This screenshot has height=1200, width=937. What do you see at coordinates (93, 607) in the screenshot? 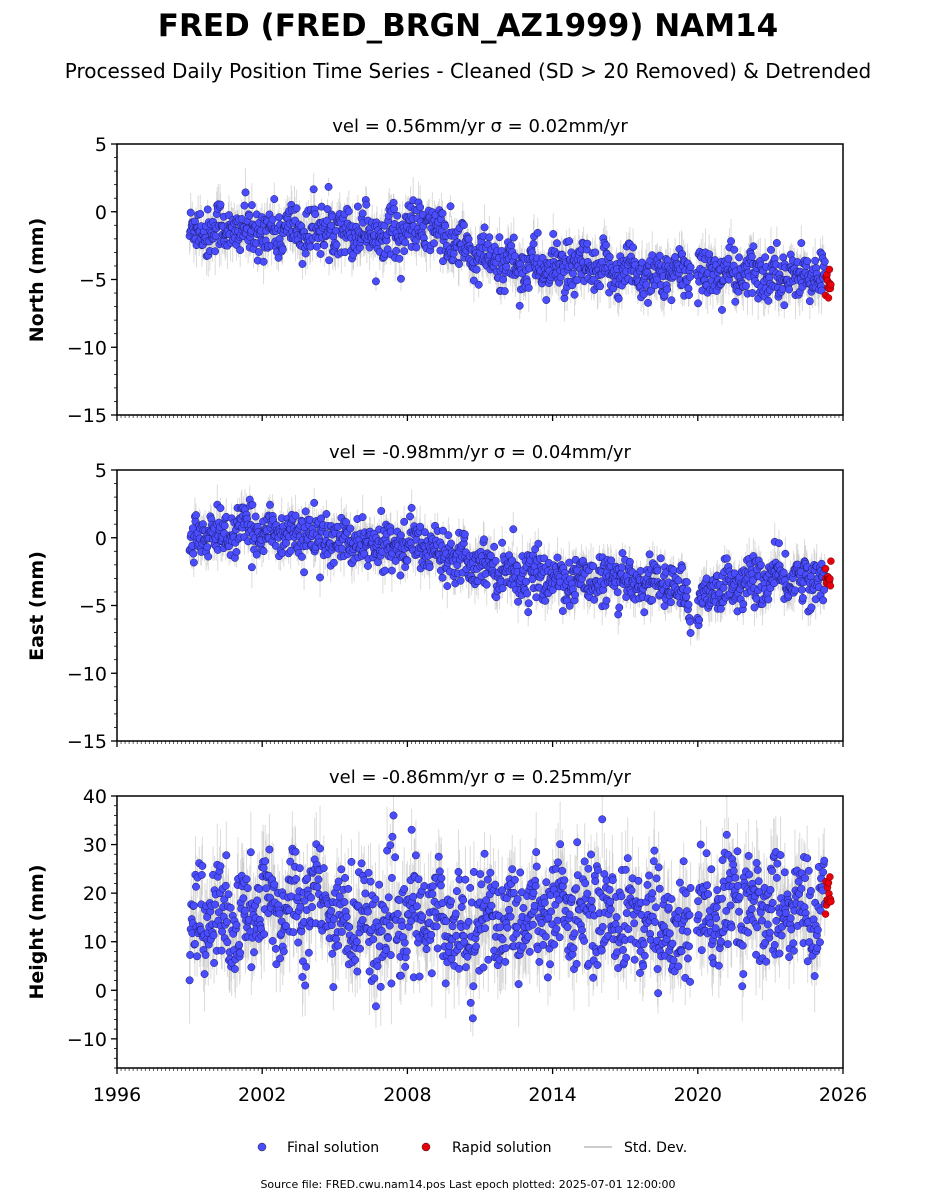
I see `east-ytick-label: −5` at bounding box center [93, 607].